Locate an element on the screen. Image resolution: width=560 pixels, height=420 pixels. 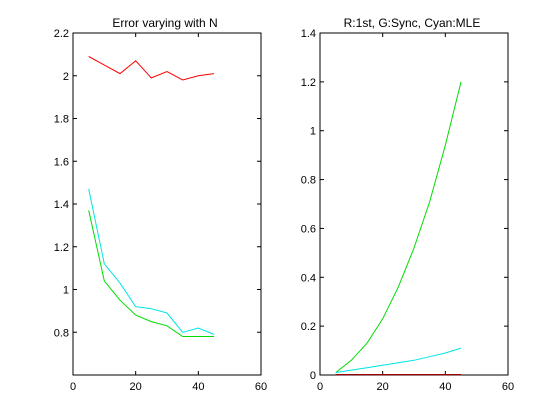
left-x-tick-label: 0 is located at coordinates (73, 387).